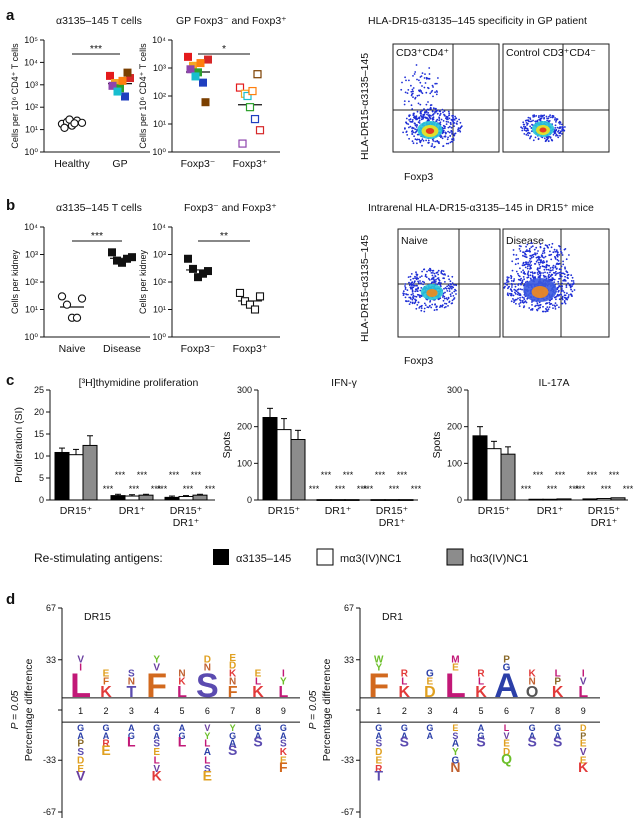 Image resolution: width=635 pixels, height=836 pixels. What do you see at coordinates (313, 709) in the screenshot?
I see `d2-pvalue: P = 0.05` at bounding box center [313, 709].